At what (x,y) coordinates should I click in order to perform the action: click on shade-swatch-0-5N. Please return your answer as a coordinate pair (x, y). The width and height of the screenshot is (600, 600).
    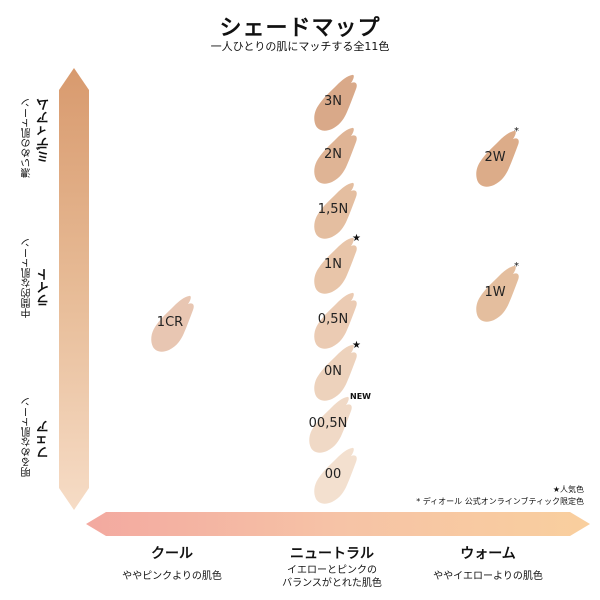
    Looking at the image, I should click on (337, 320).